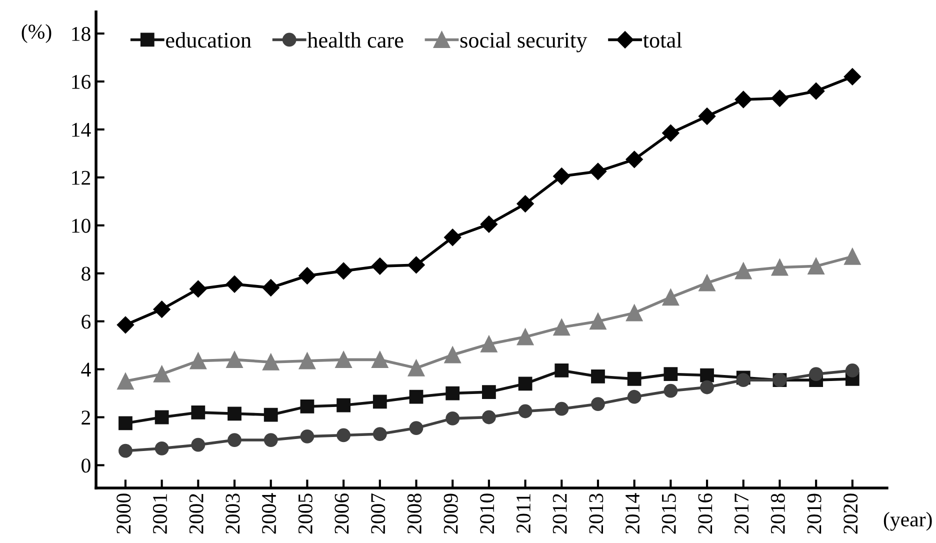  What do you see at coordinates (341, 513) in the screenshot?
I see `x-tick-label: 2006` at bounding box center [341, 513].